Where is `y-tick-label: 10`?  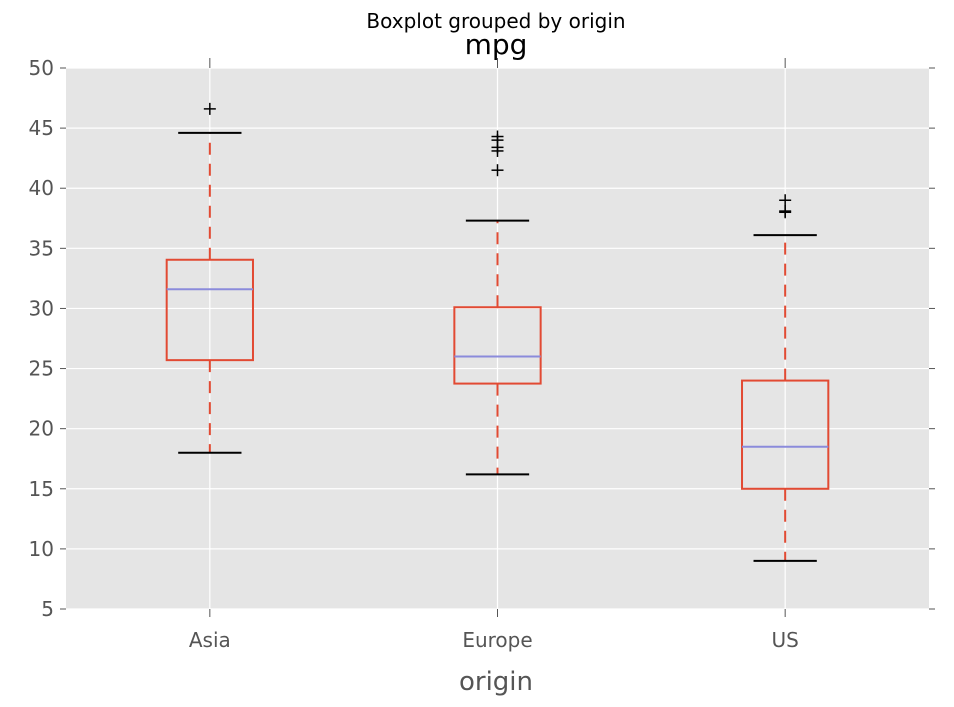 y-tick-label: 10 is located at coordinates (41, 549).